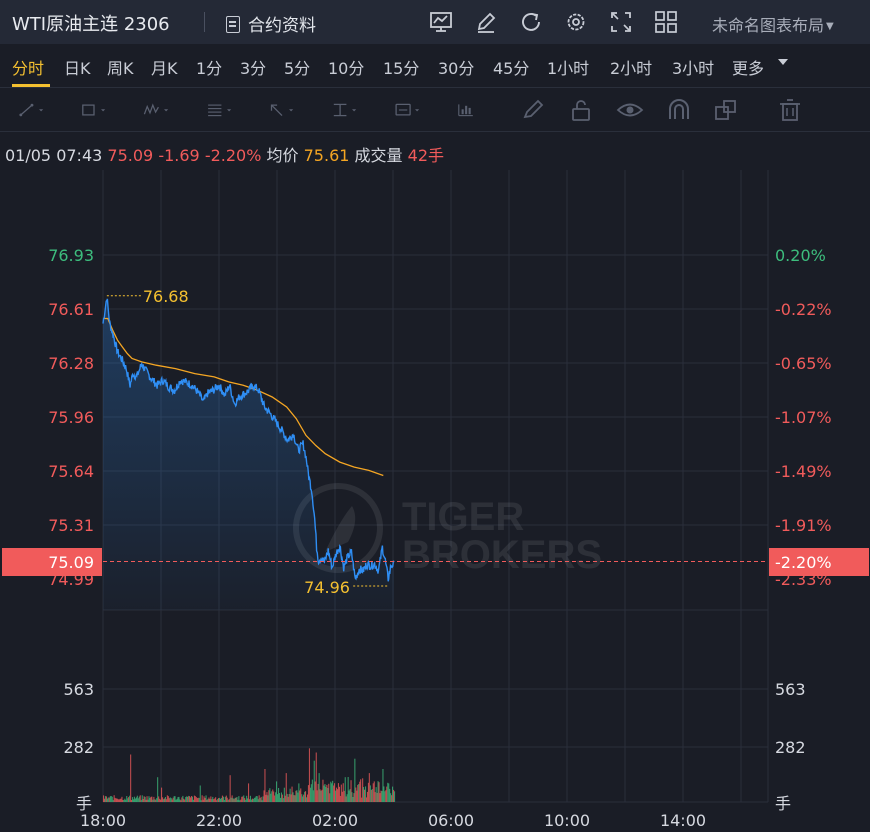 This screenshot has width=870, height=832. Describe the element at coordinates (456, 68) in the screenshot. I see `period-tab-30min: 30分` at that location.